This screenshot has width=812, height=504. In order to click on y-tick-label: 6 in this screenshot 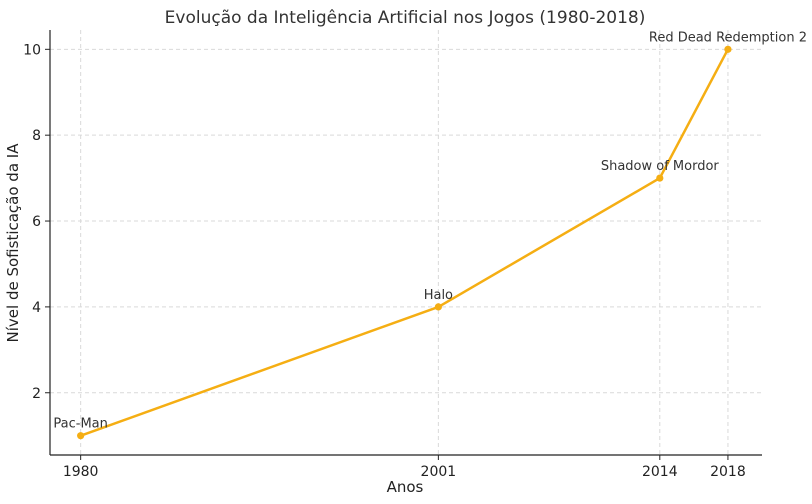, I will do `click(36, 222)`.